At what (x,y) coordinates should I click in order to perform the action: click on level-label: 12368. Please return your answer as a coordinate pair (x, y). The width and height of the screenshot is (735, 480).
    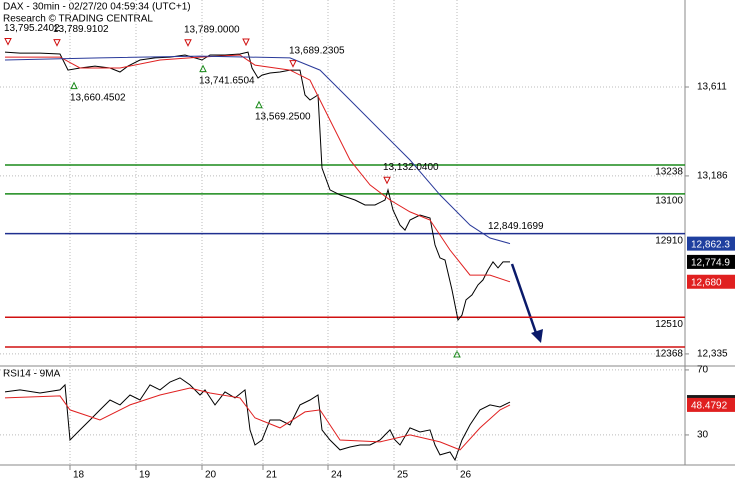
    Looking at the image, I should click on (669, 354).